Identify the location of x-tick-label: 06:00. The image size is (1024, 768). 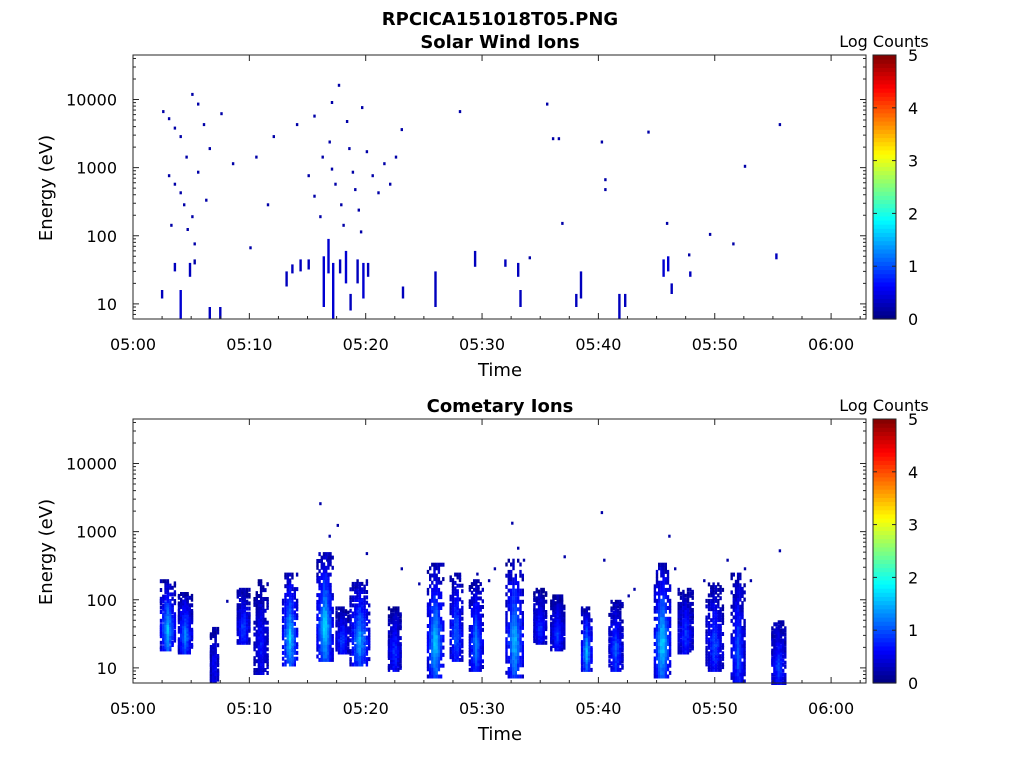
(831, 708).